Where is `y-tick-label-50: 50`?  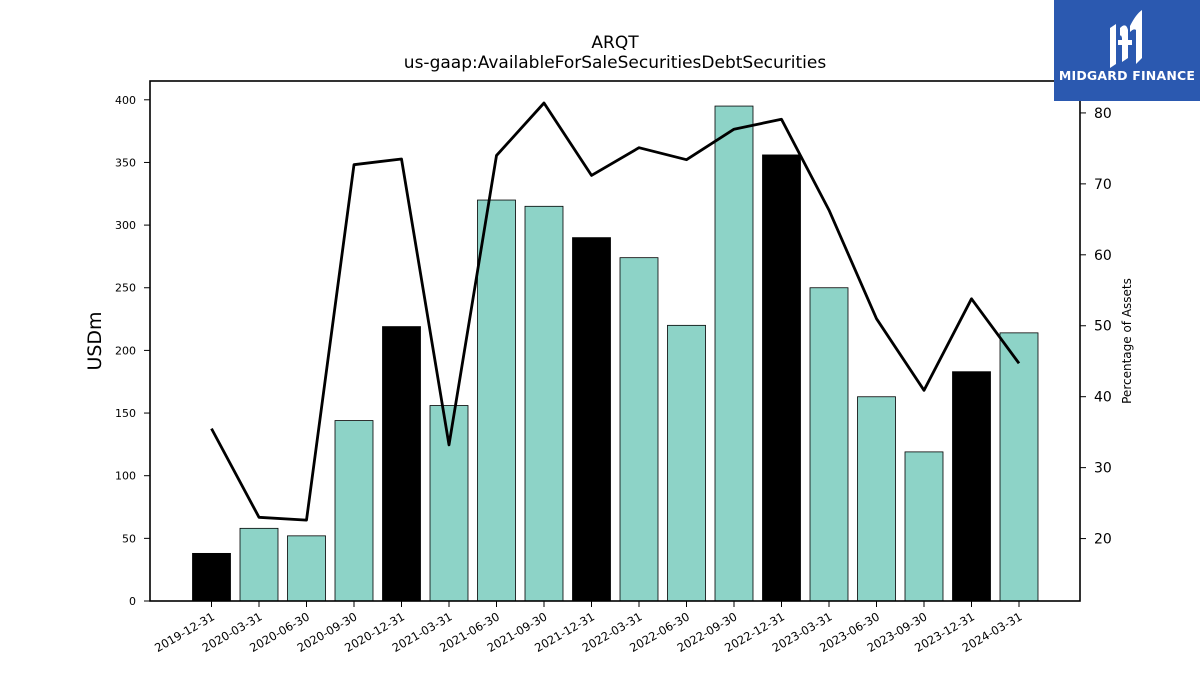
y-tick-label-50: 50 is located at coordinates (129, 538).